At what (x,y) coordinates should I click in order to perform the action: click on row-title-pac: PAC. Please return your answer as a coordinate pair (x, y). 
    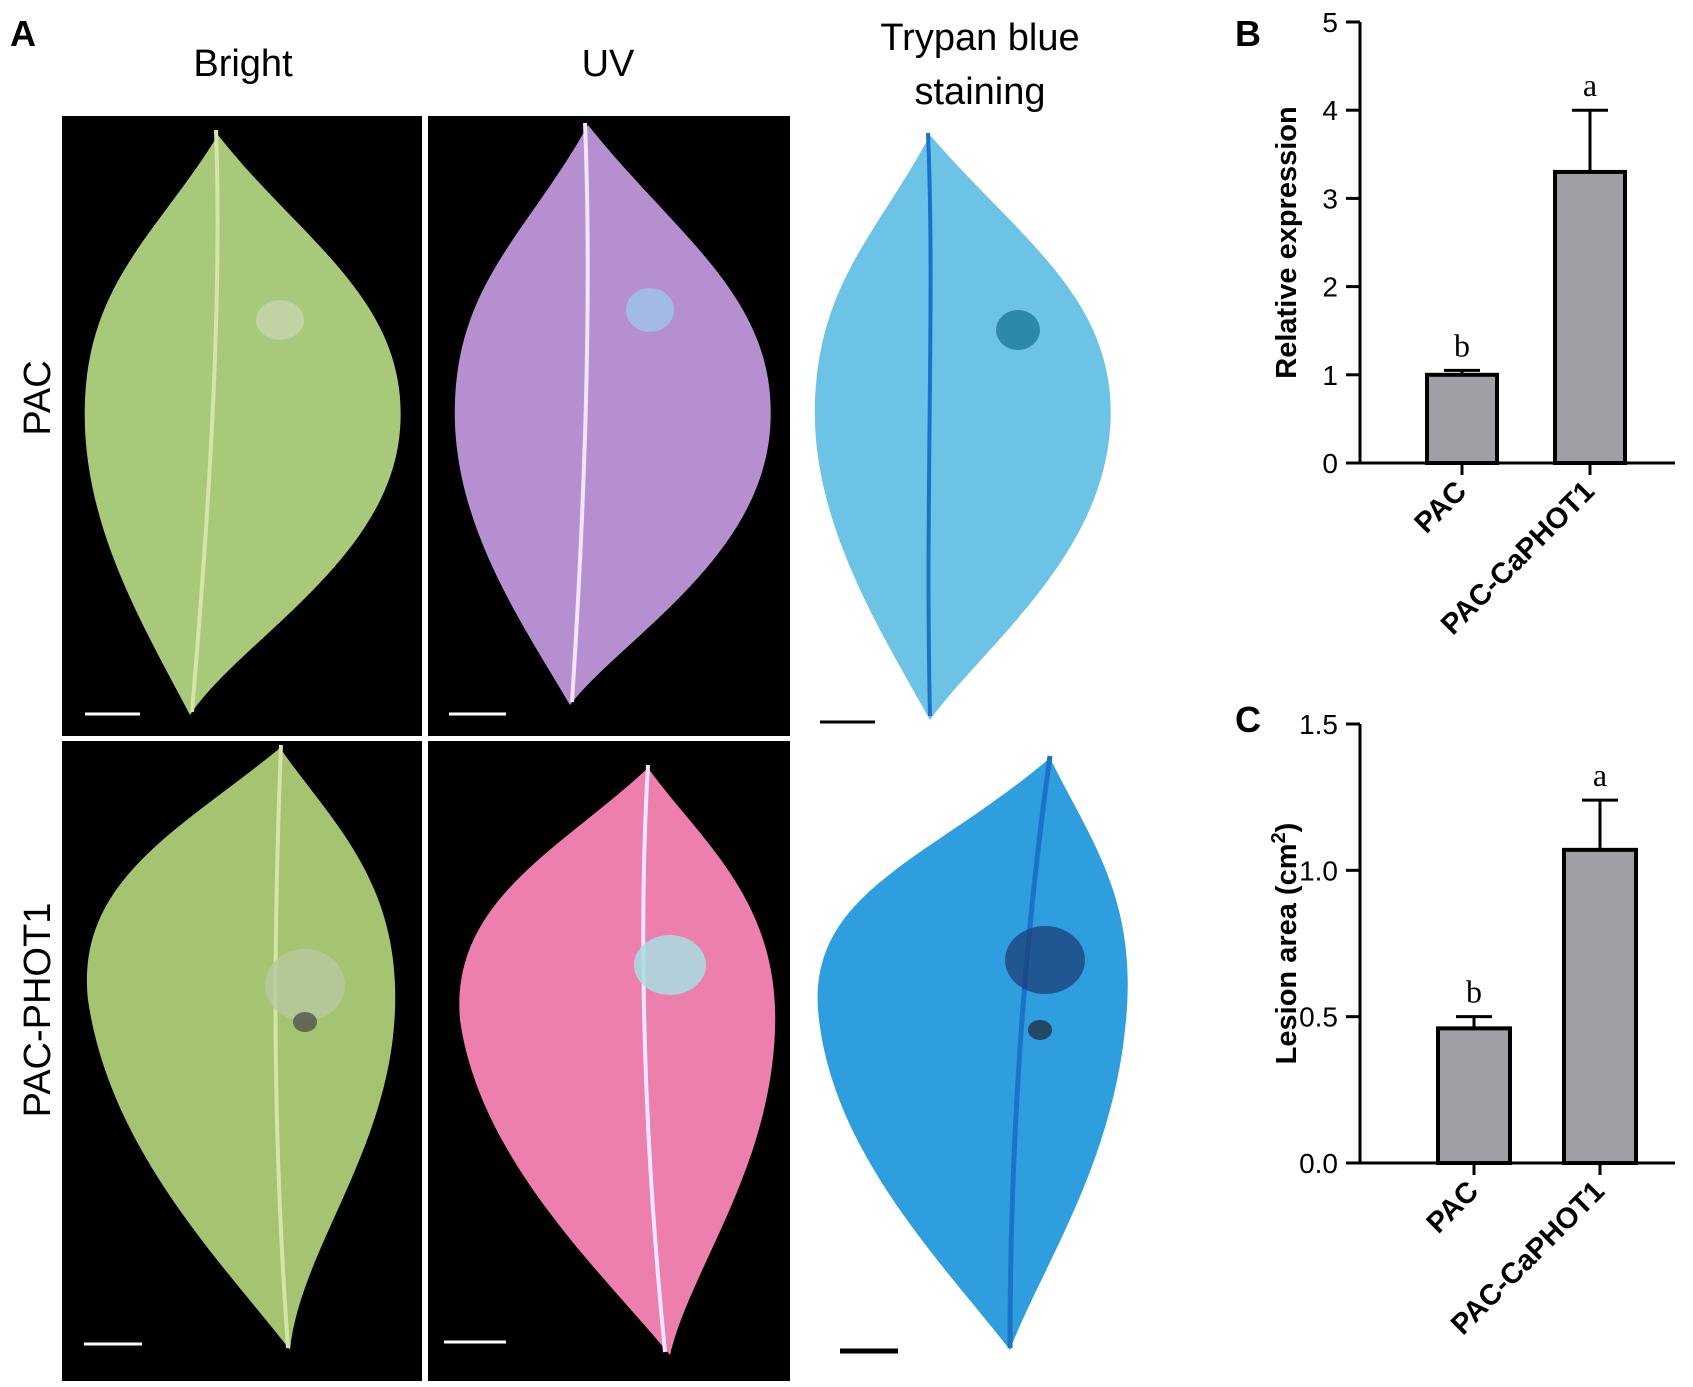
    Looking at the image, I should click on (38, 397).